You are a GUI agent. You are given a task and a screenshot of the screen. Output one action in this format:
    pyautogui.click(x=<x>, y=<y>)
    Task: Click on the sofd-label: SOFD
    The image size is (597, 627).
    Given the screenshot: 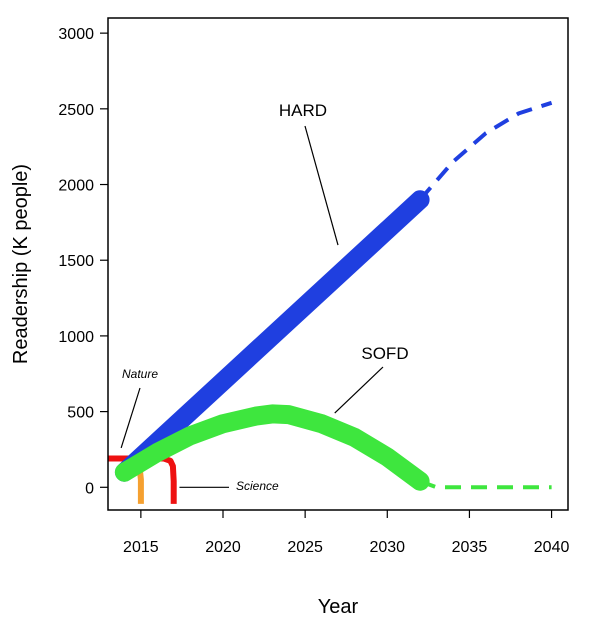 What is the action you would take?
    pyautogui.click(x=384, y=353)
    